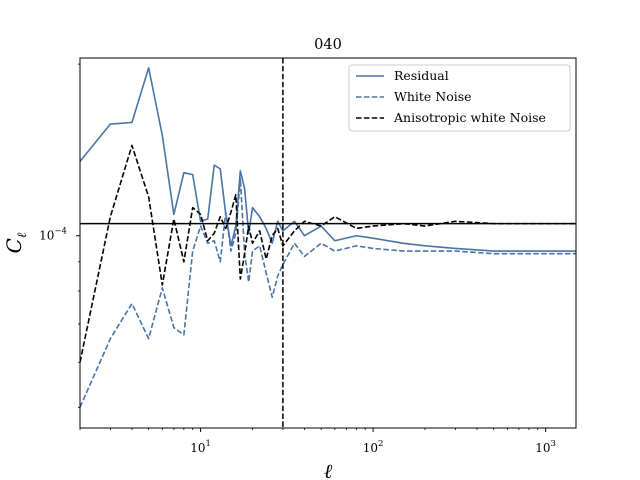 The image size is (640, 480). I want to click on y-axis-label: Cℓ, so click(16, 242).